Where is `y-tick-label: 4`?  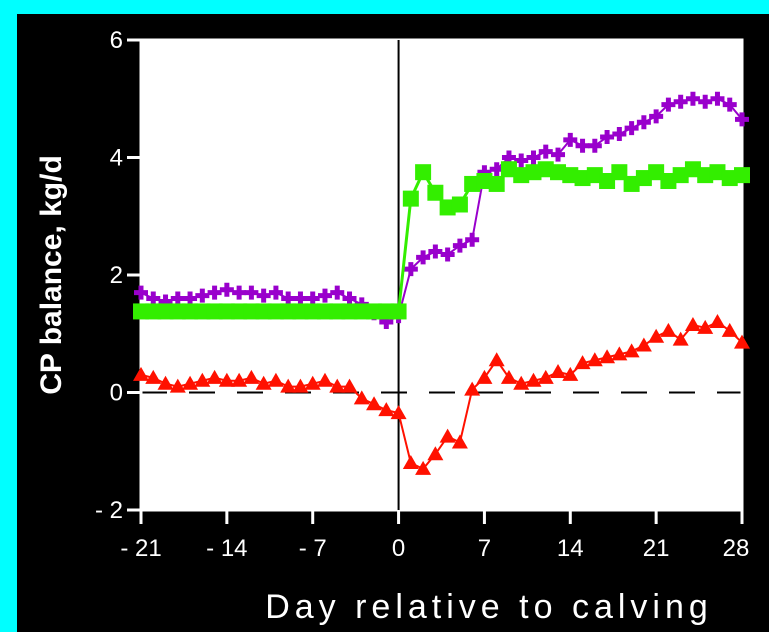 y-tick-label: 4 is located at coordinates (116, 158).